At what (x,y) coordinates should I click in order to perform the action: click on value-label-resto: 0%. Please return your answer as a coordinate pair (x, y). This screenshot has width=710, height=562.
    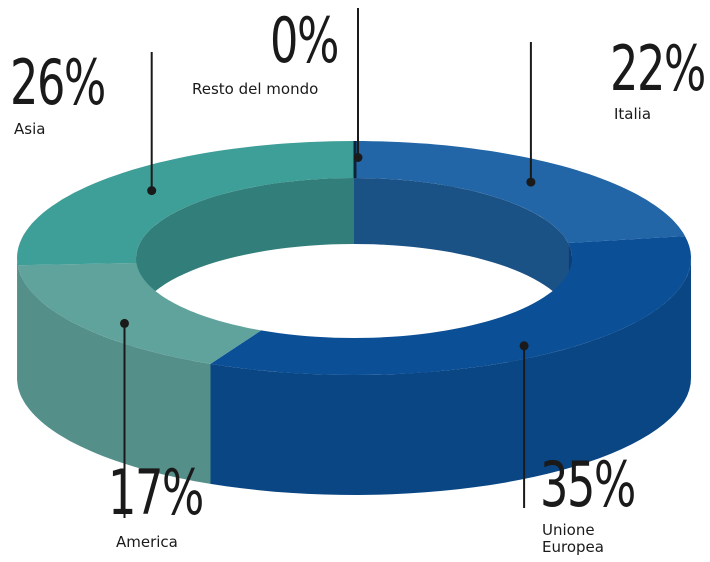
    Looking at the image, I should click on (304, 40).